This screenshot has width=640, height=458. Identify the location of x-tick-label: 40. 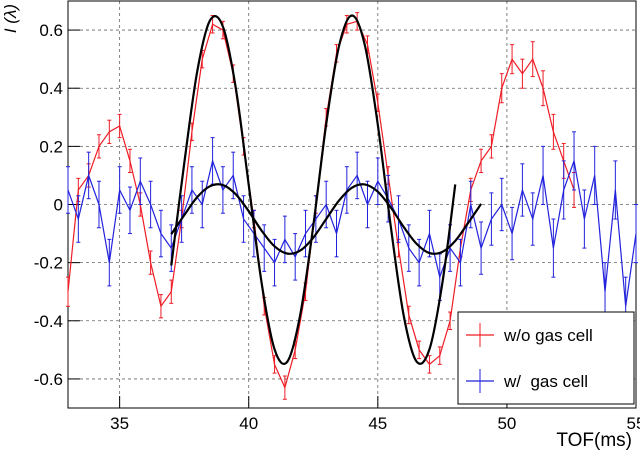
(248, 423).